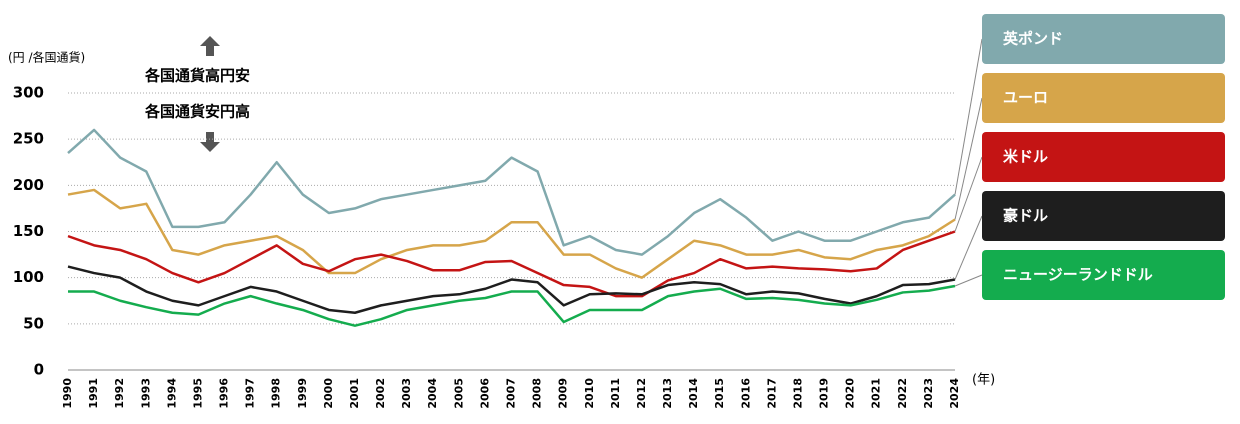 This screenshot has width=1240, height=424. I want to click on x-tick-label: 1991, so click(93, 393).